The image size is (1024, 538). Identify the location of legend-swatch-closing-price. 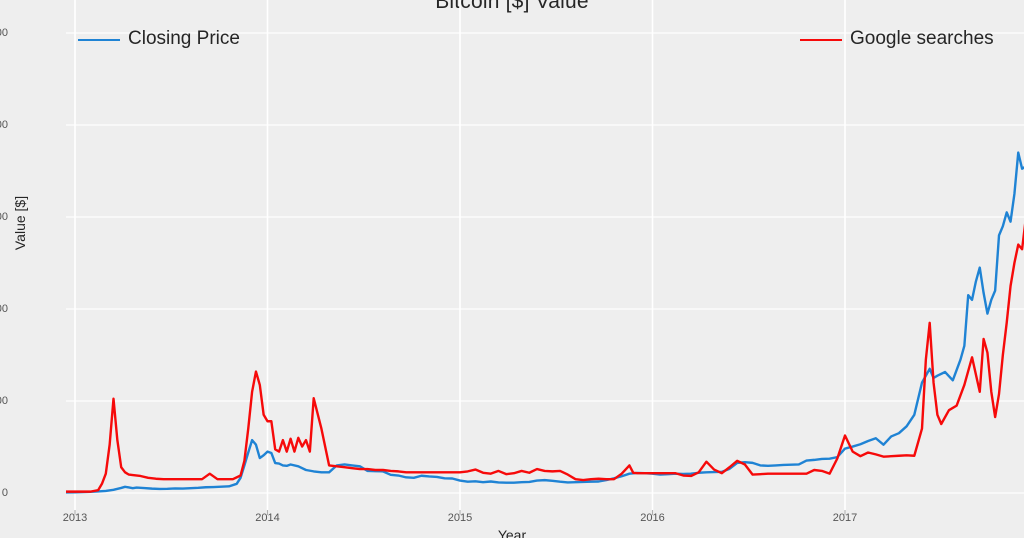
(99, 40).